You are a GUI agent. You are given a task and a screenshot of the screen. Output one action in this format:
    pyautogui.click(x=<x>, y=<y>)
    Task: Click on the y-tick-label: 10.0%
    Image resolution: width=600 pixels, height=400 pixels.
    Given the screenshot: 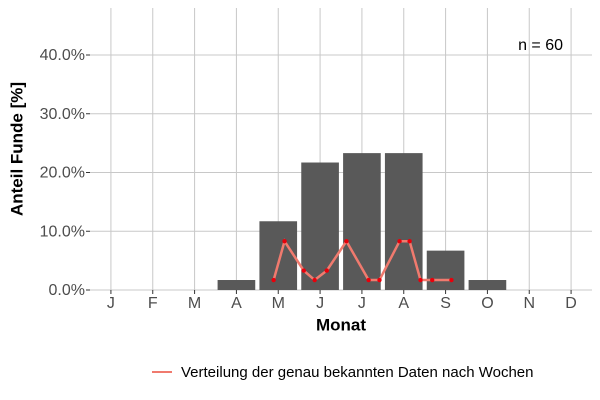 What is the action you would take?
    pyautogui.click(x=62, y=231)
    